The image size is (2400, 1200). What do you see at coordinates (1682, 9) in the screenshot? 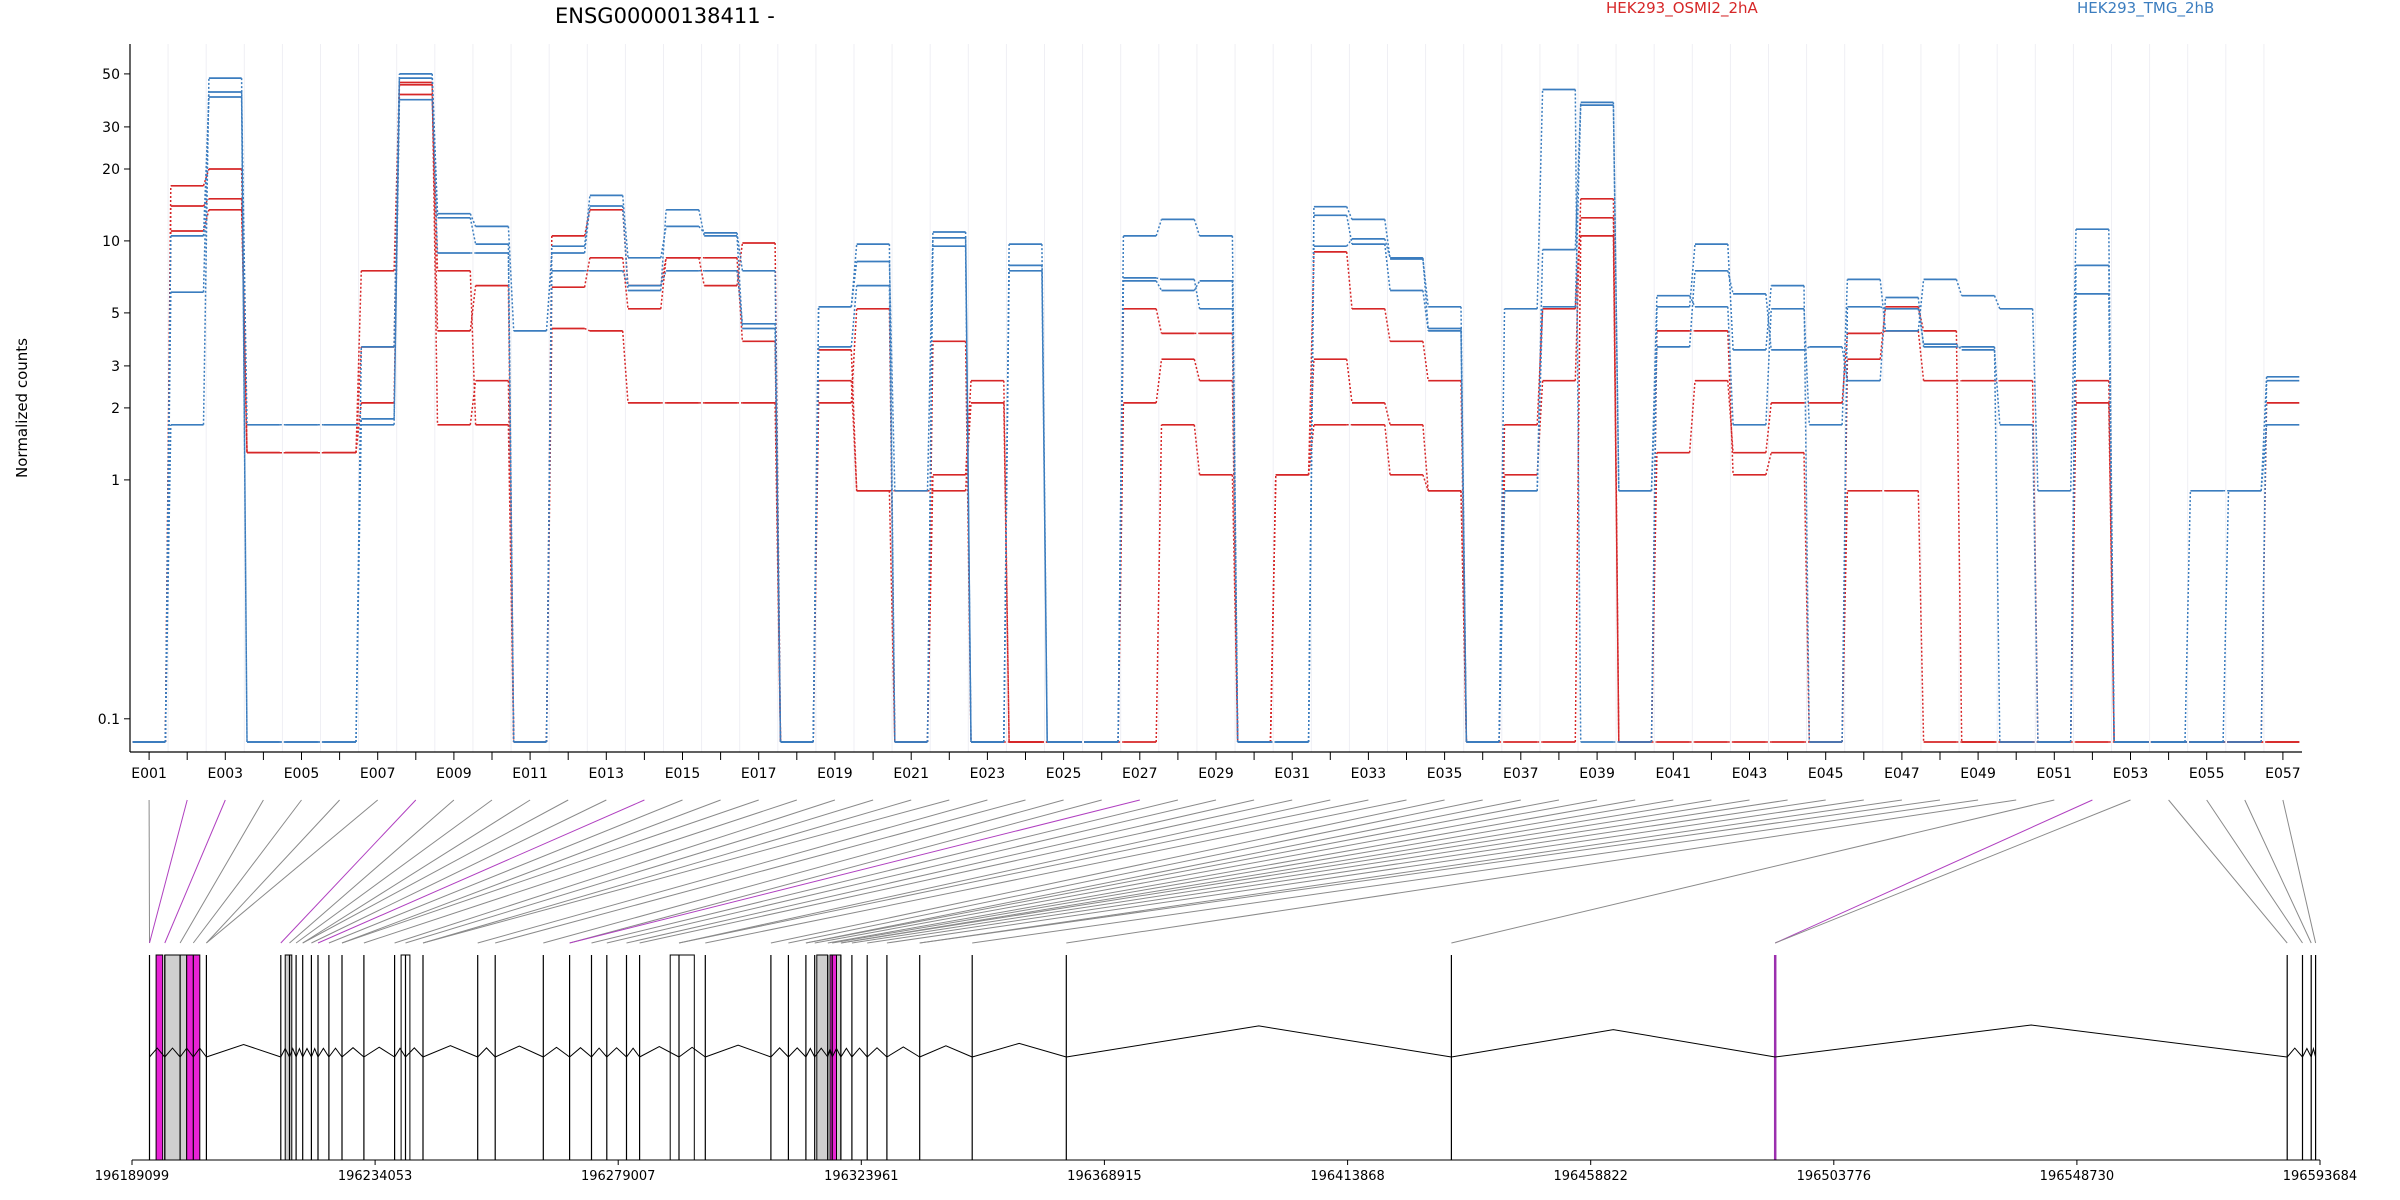
I see `legend-entry-osmi2: HEK293_OSMI2_2hA` at bounding box center [1682, 9].